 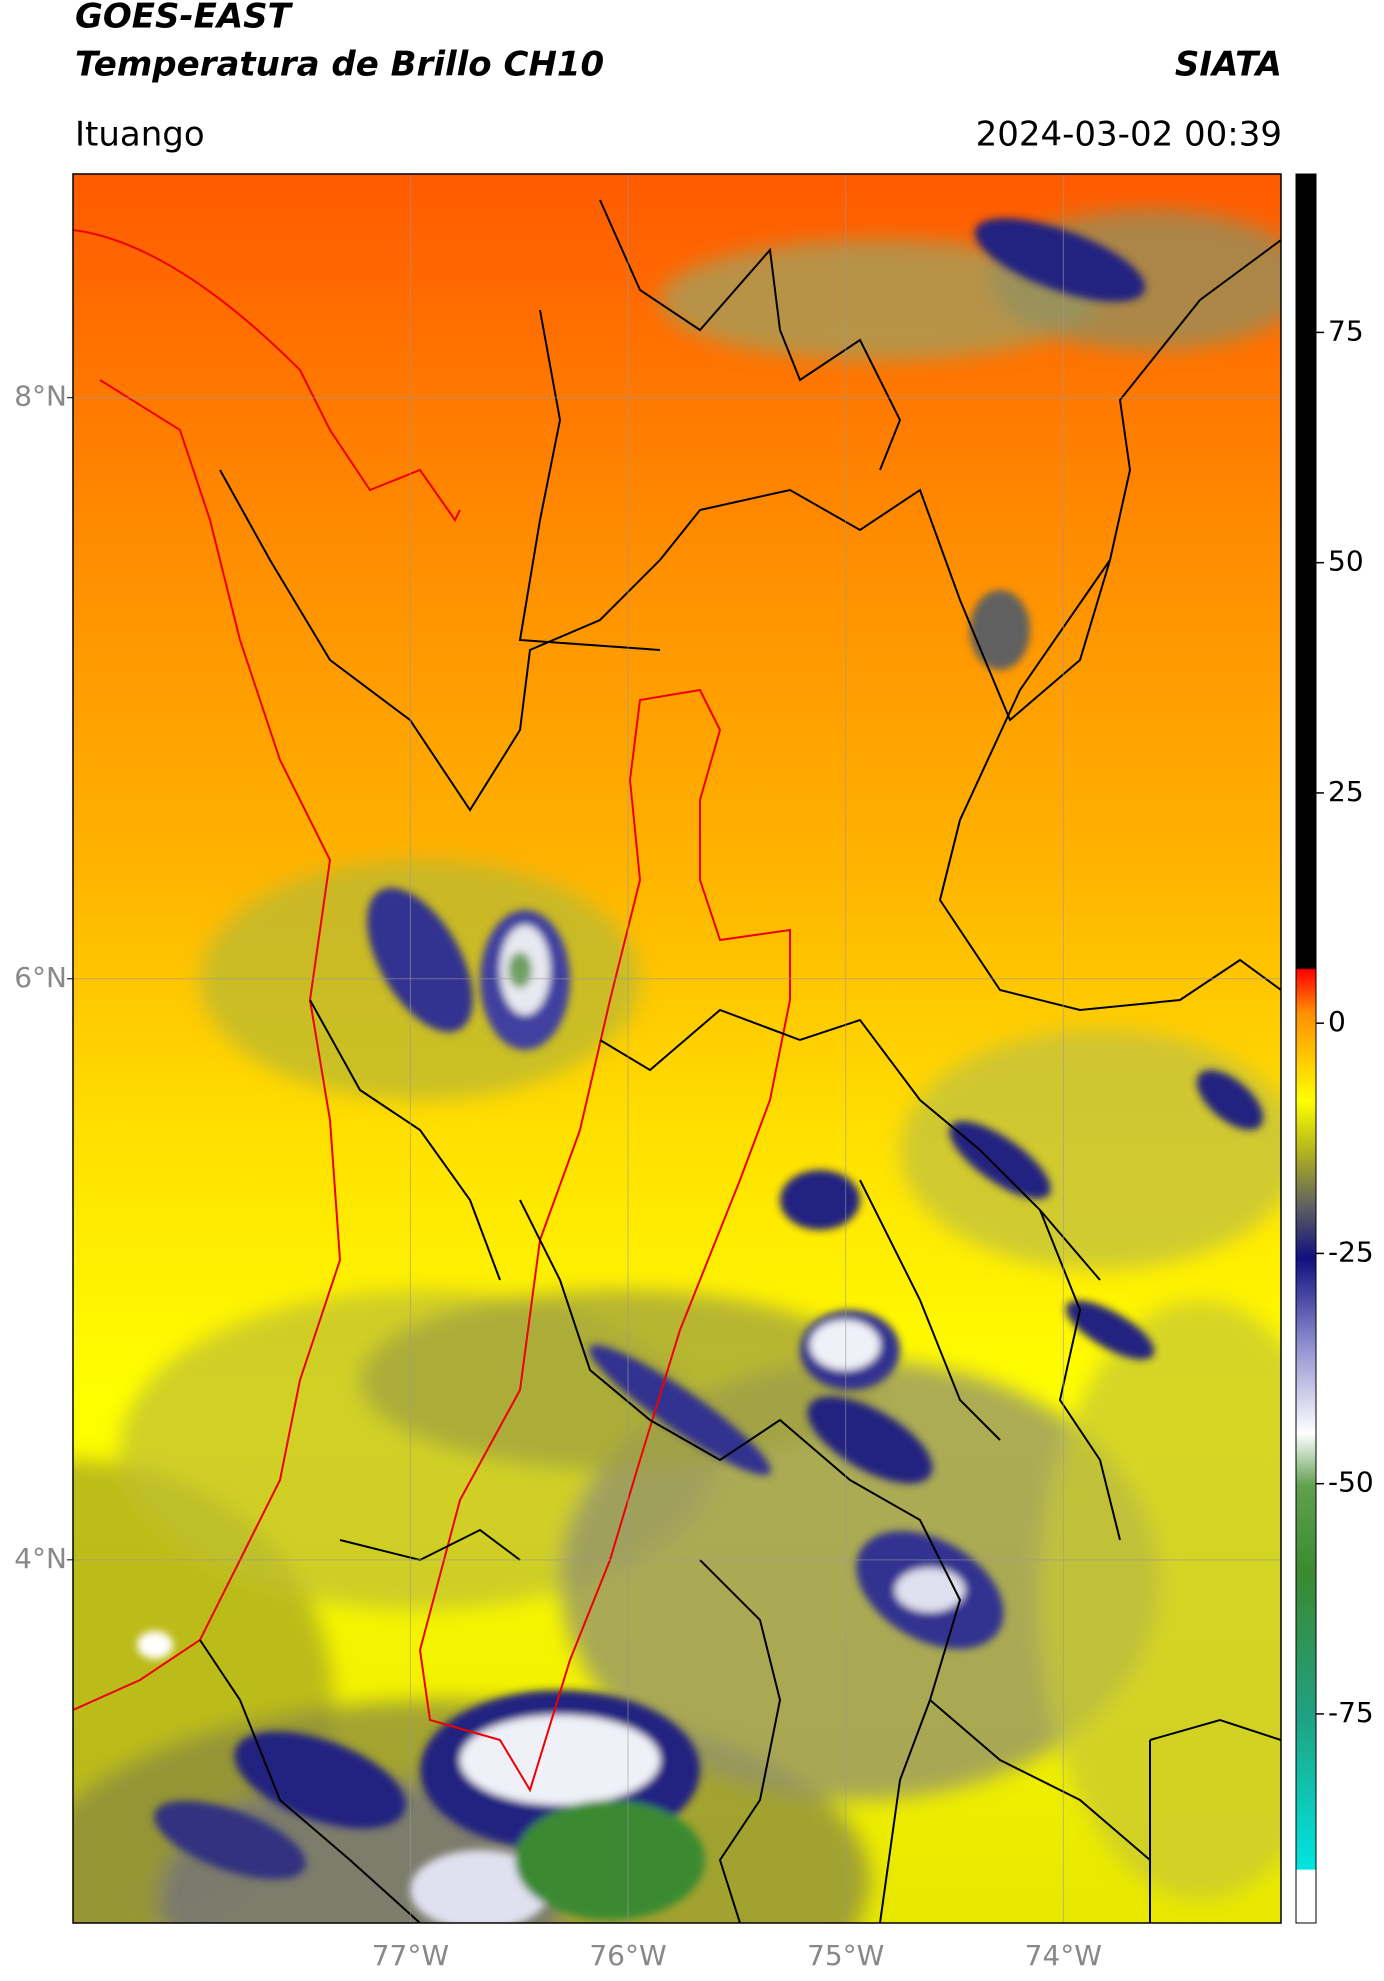 What do you see at coordinates (410, 1955) in the screenshot?
I see `lon-label: 77°W` at bounding box center [410, 1955].